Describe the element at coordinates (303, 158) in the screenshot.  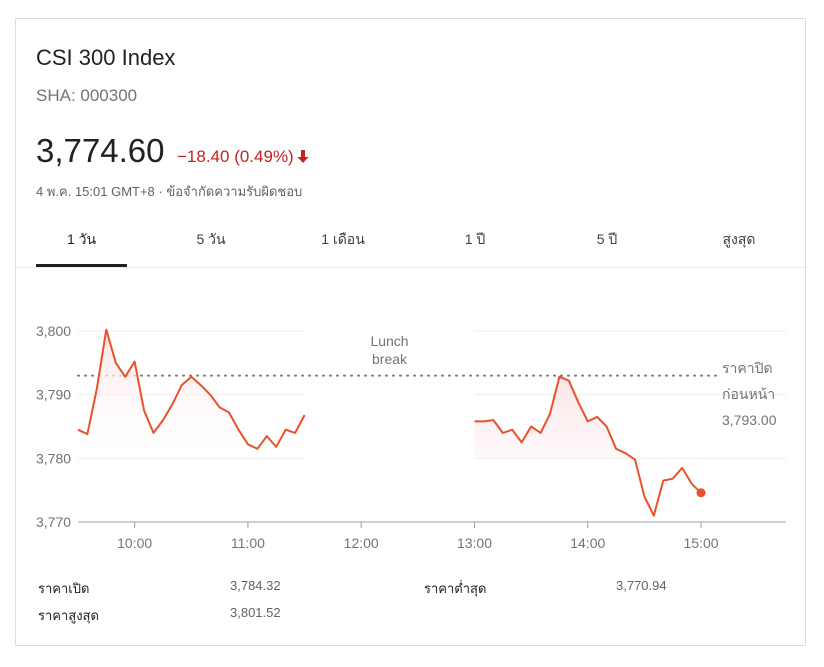
I see `arrow-down-icon` at that location.